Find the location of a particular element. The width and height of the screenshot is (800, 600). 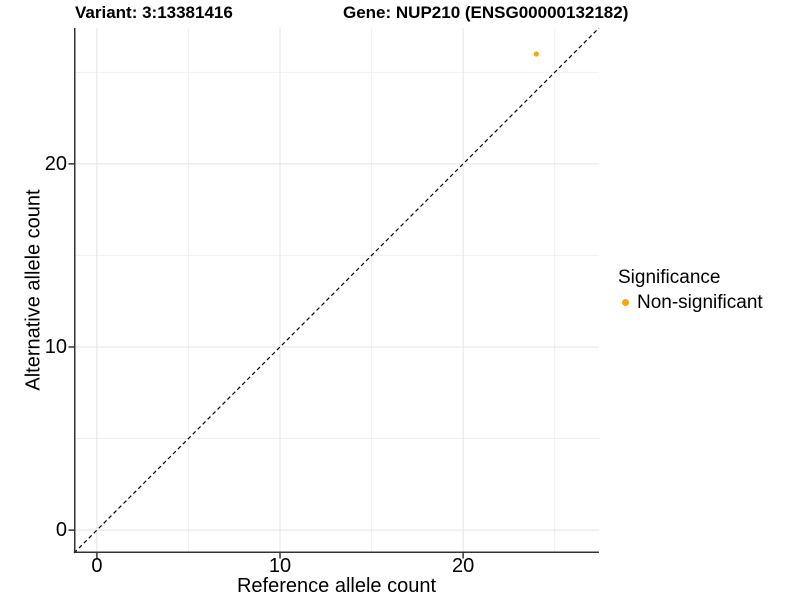

y-tick-label: 10 is located at coordinates (55, 346).